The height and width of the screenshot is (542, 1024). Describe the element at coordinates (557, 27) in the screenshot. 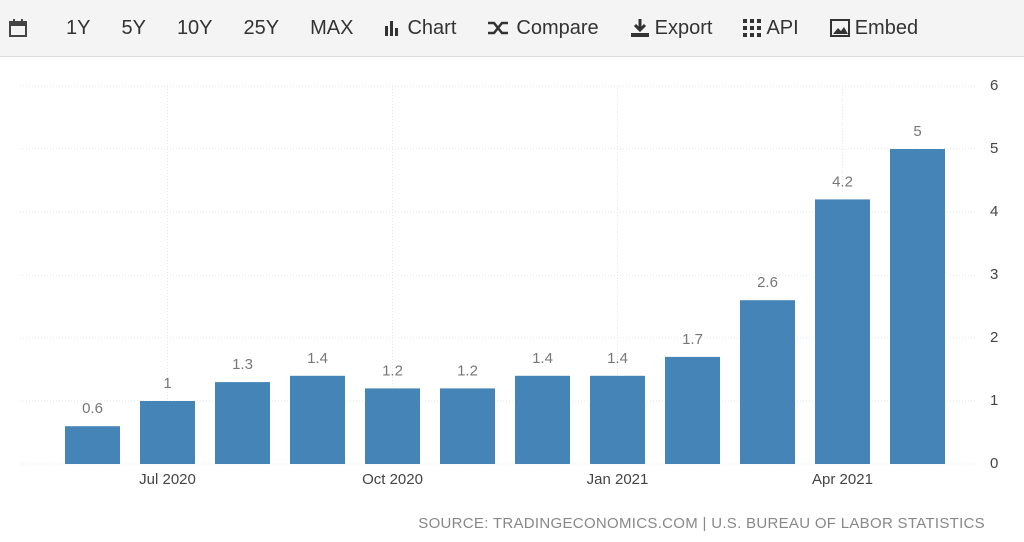

I see `compare-label: Compare` at that location.